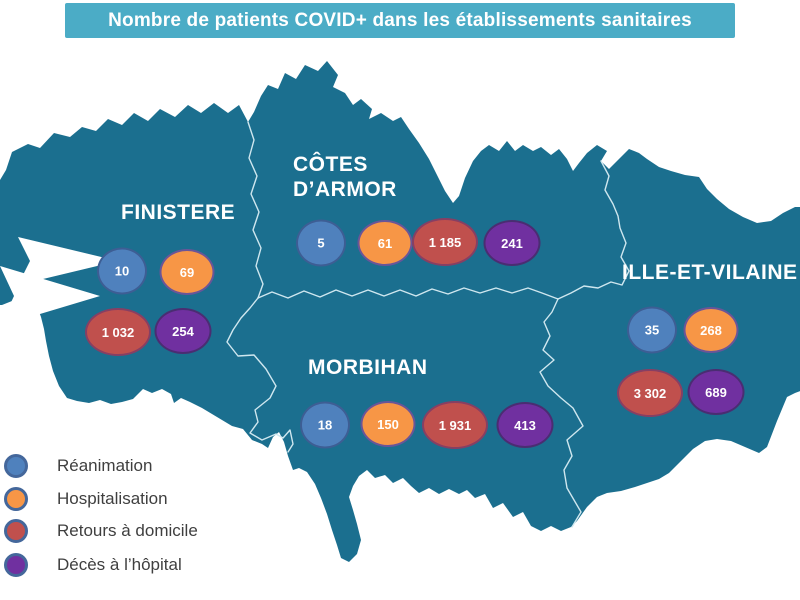  I want to click on bubble-value: 689, so click(716, 392).